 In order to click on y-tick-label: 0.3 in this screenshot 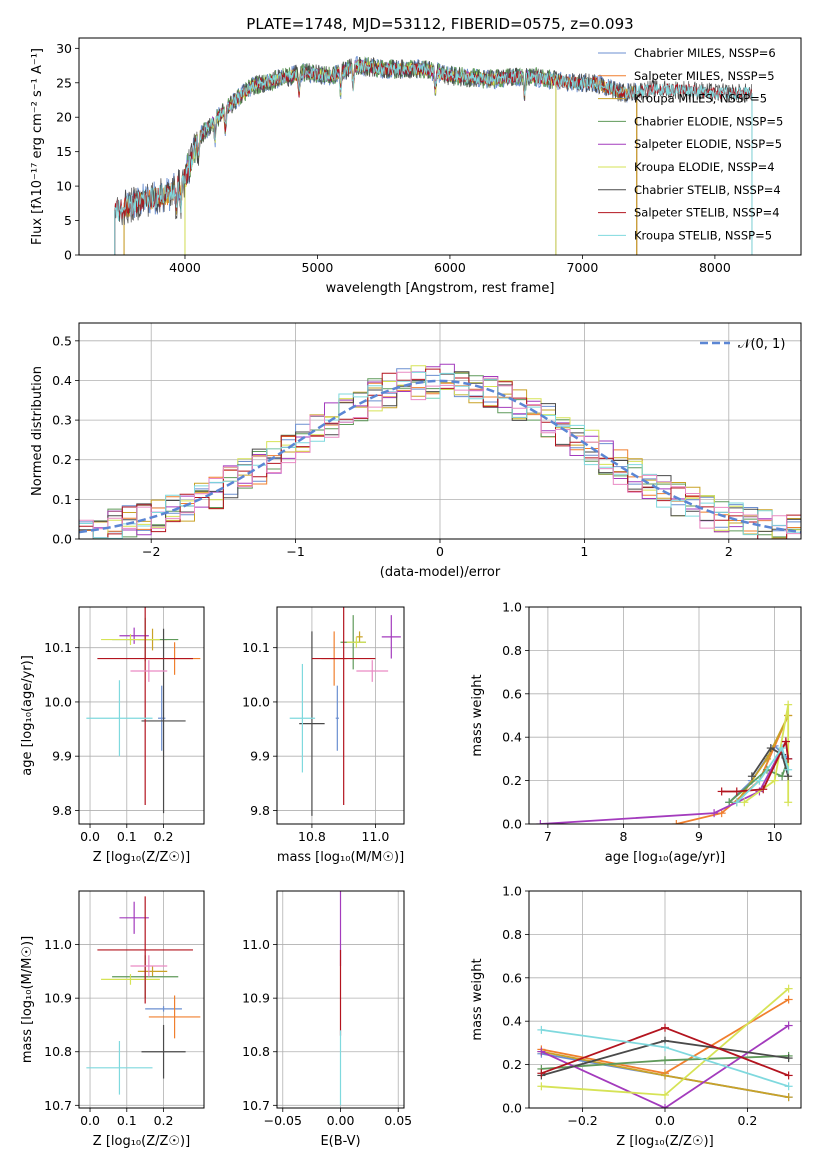, I will do `click(62, 420)`.